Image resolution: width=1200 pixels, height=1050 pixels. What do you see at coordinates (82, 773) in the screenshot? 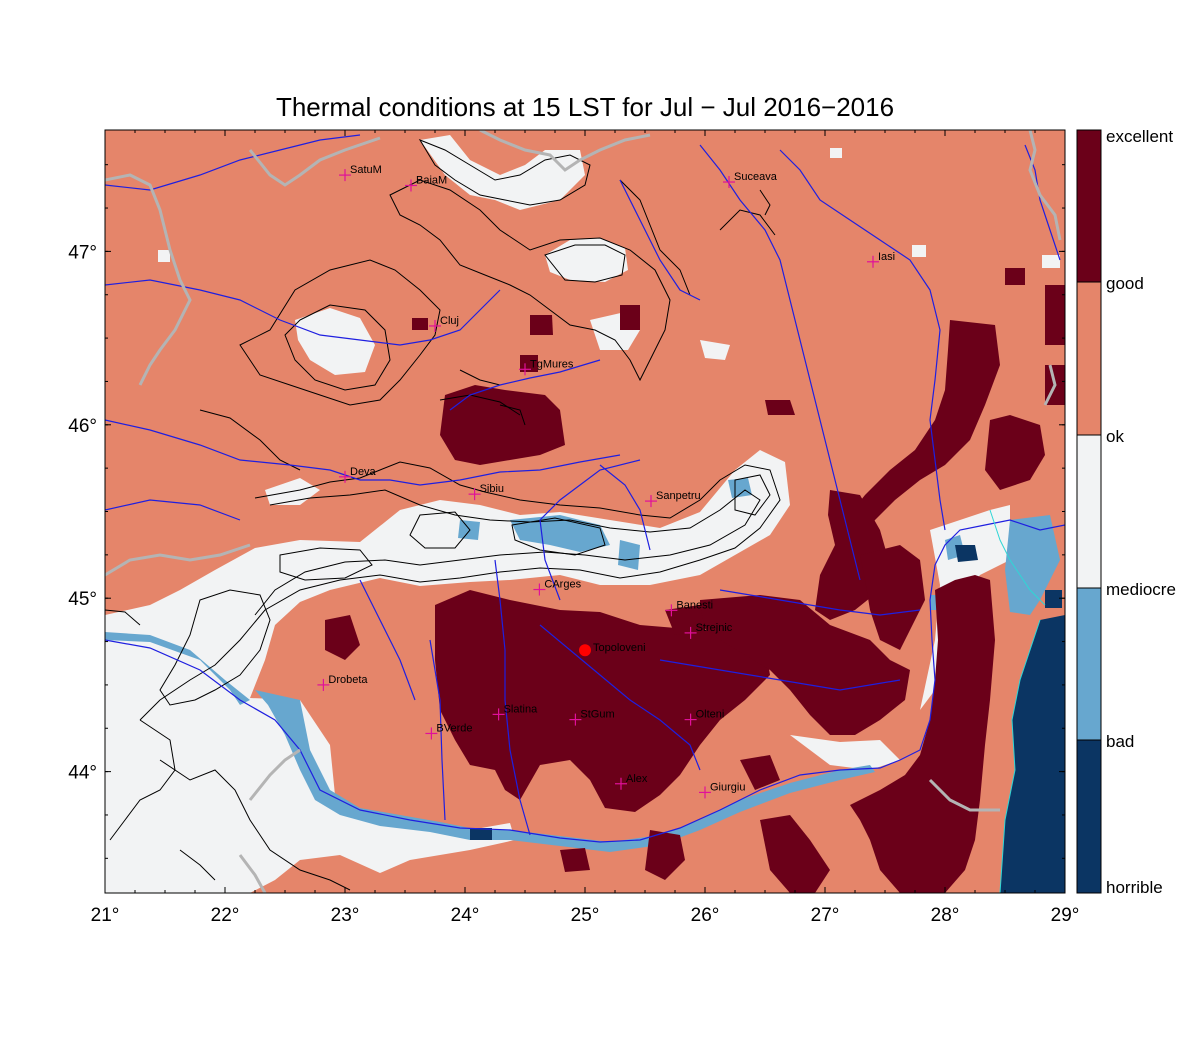
I see `y-tick-label: 44°` at bounding box center [82, 773].